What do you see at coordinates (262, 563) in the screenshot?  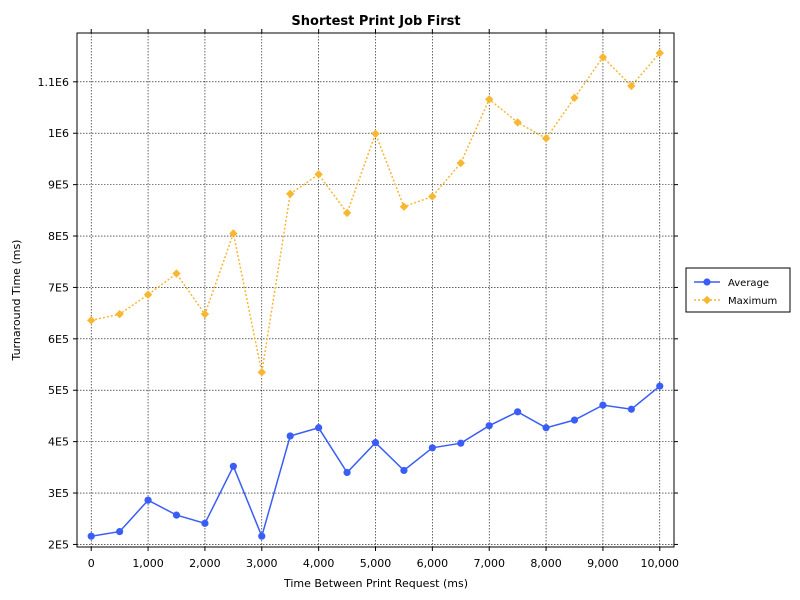 I see `x-tick-label: 3,000` at bounding box center [262, 563].